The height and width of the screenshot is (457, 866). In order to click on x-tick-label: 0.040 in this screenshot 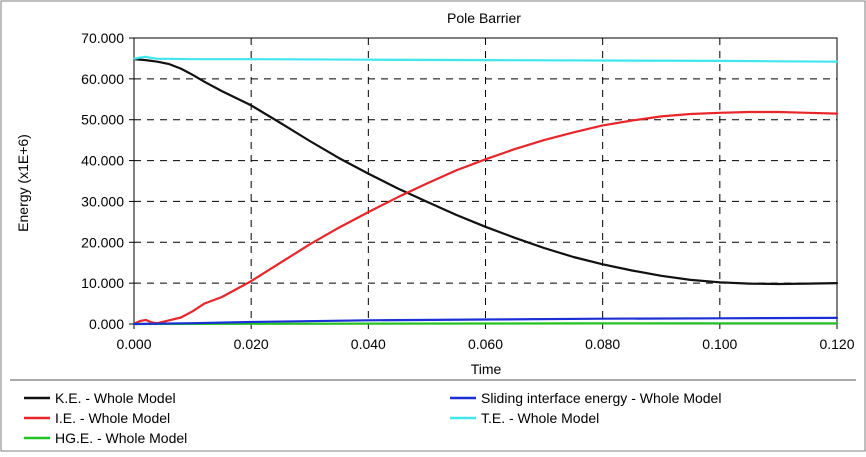, I will do `click(368, 344)`.